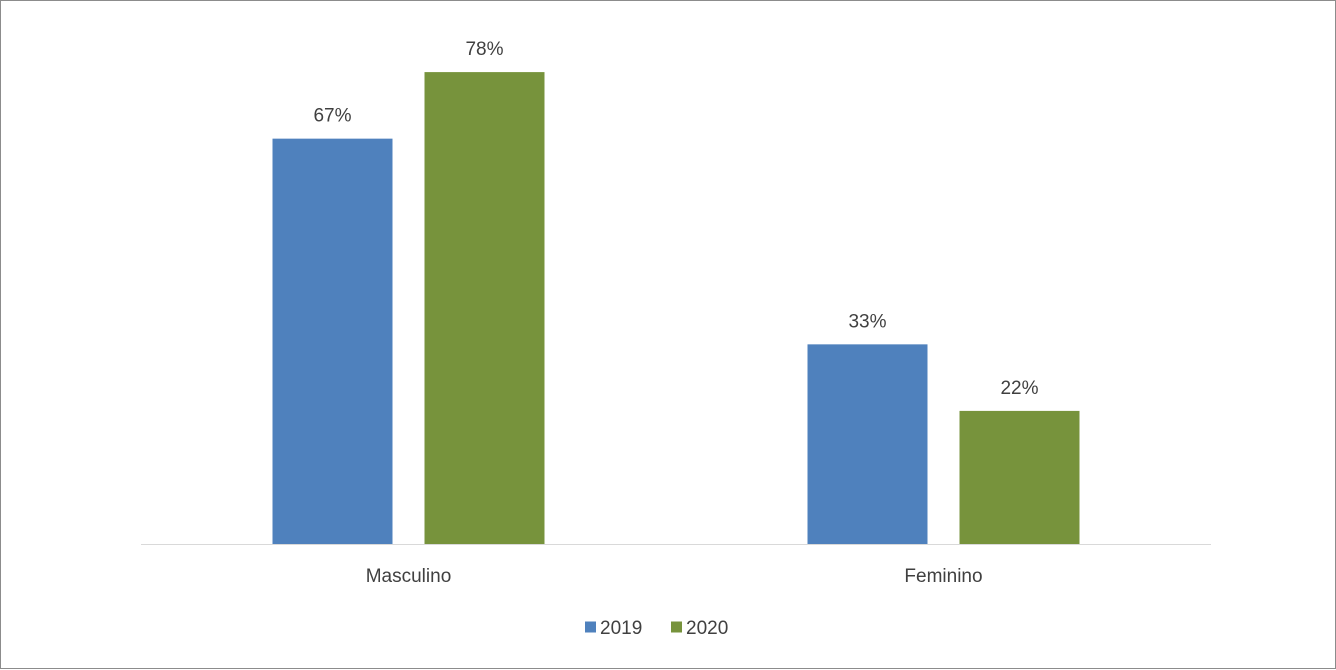  Describe the element at coordinates (868, 444) in the screenshot. I see `bar-feminino-2019` at that location.